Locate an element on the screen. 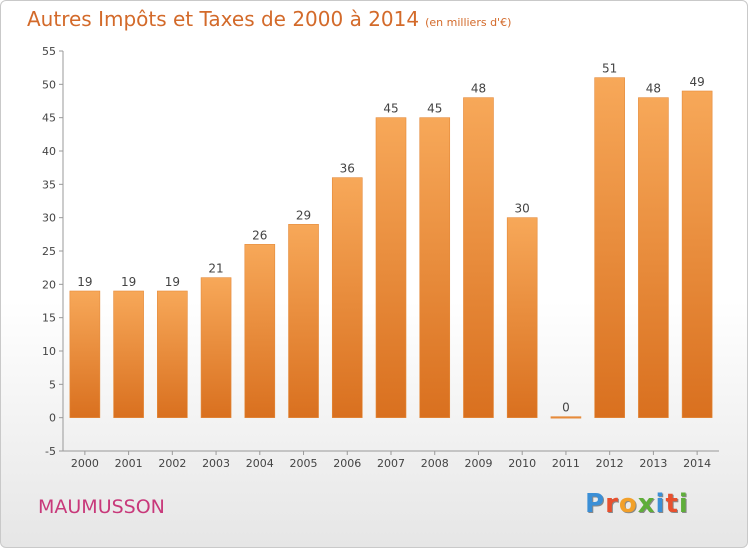 This screenshot has width=750, height=550. y-tick-label: 50 is located at coordinates (49, 84).